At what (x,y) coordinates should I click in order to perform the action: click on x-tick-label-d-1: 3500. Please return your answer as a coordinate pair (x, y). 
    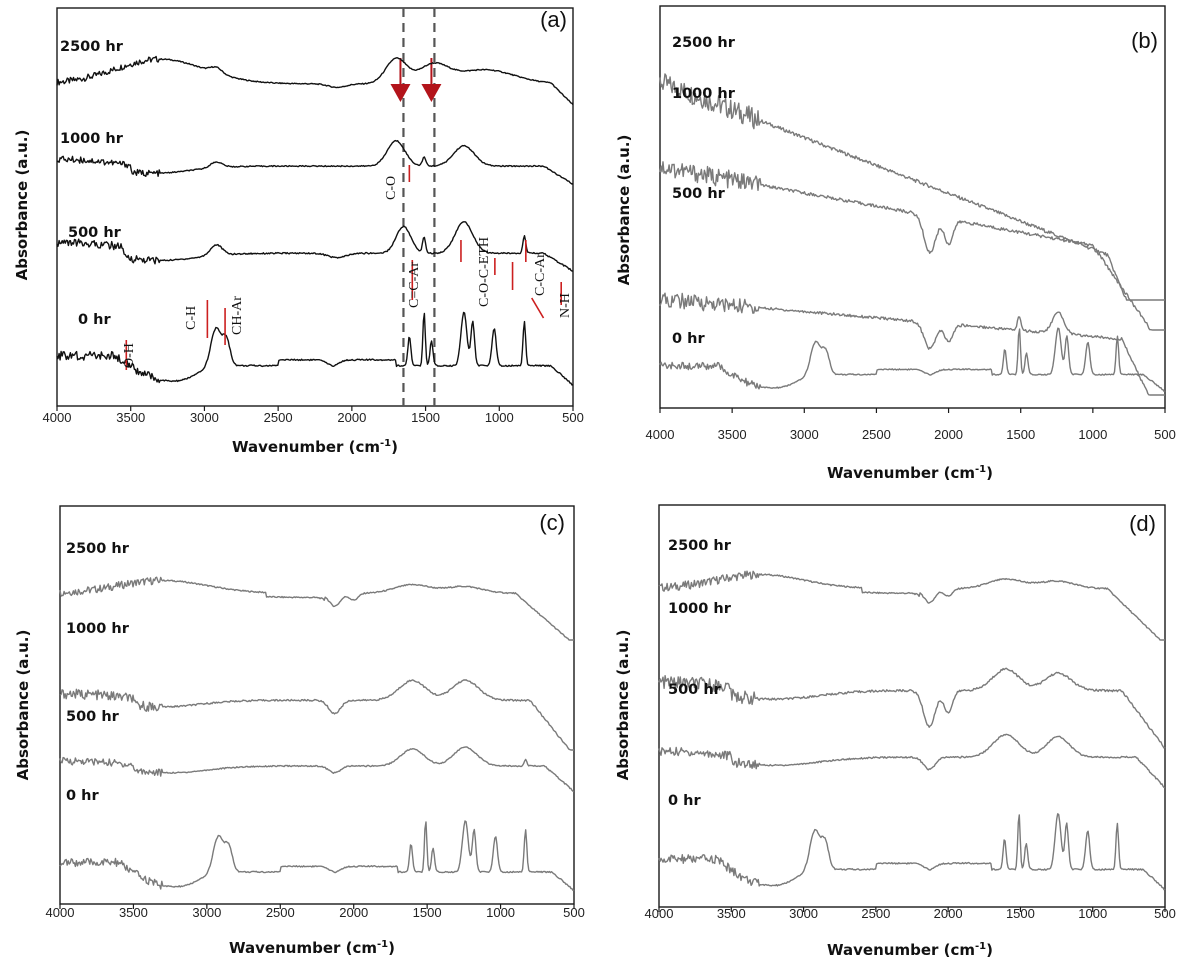
    Looking at the image, I should click on (731, 913).